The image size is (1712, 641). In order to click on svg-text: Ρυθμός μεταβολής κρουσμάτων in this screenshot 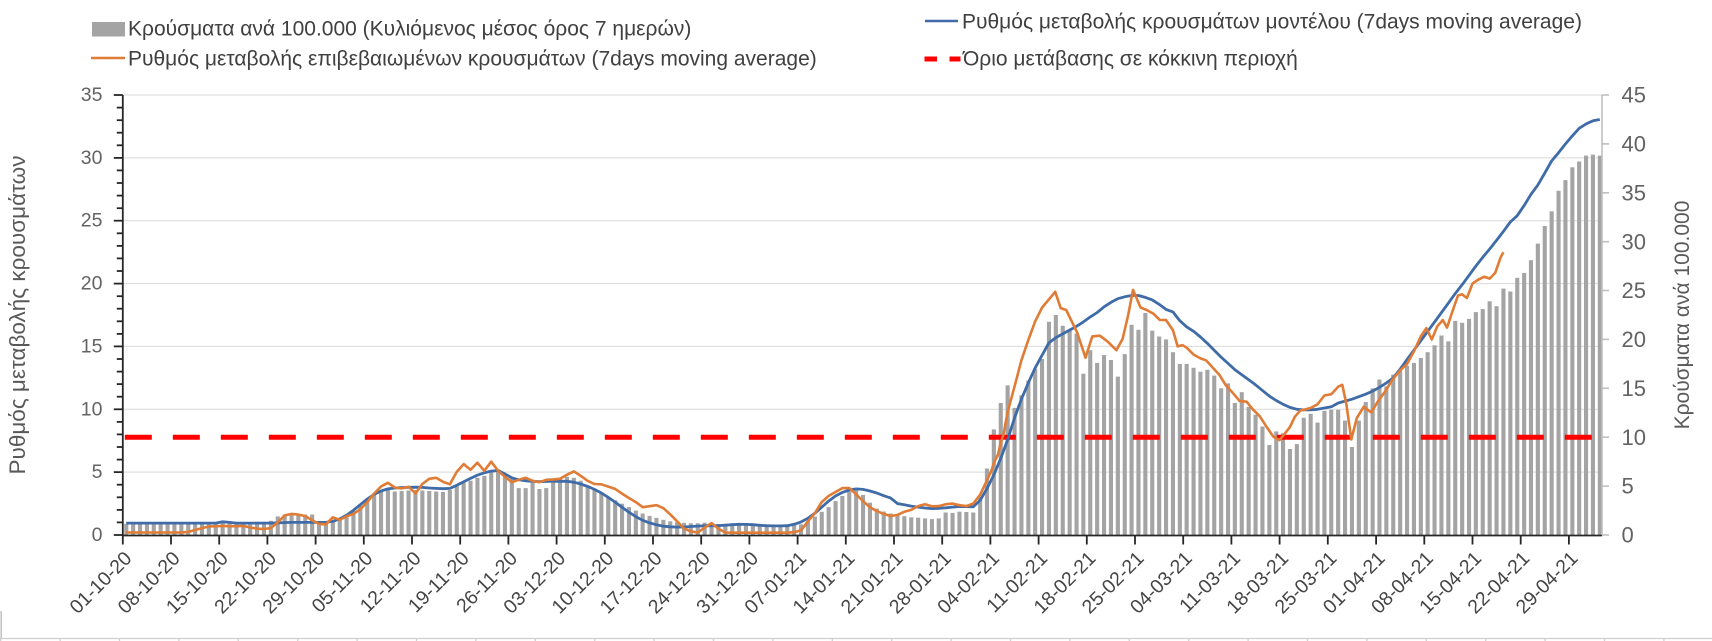, I will do `click(17, 315)`.